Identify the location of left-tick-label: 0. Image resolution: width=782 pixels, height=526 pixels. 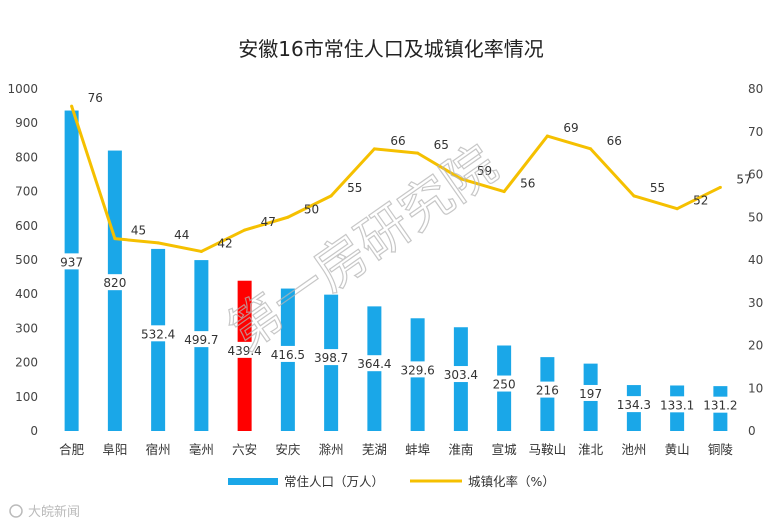
(34, 431).